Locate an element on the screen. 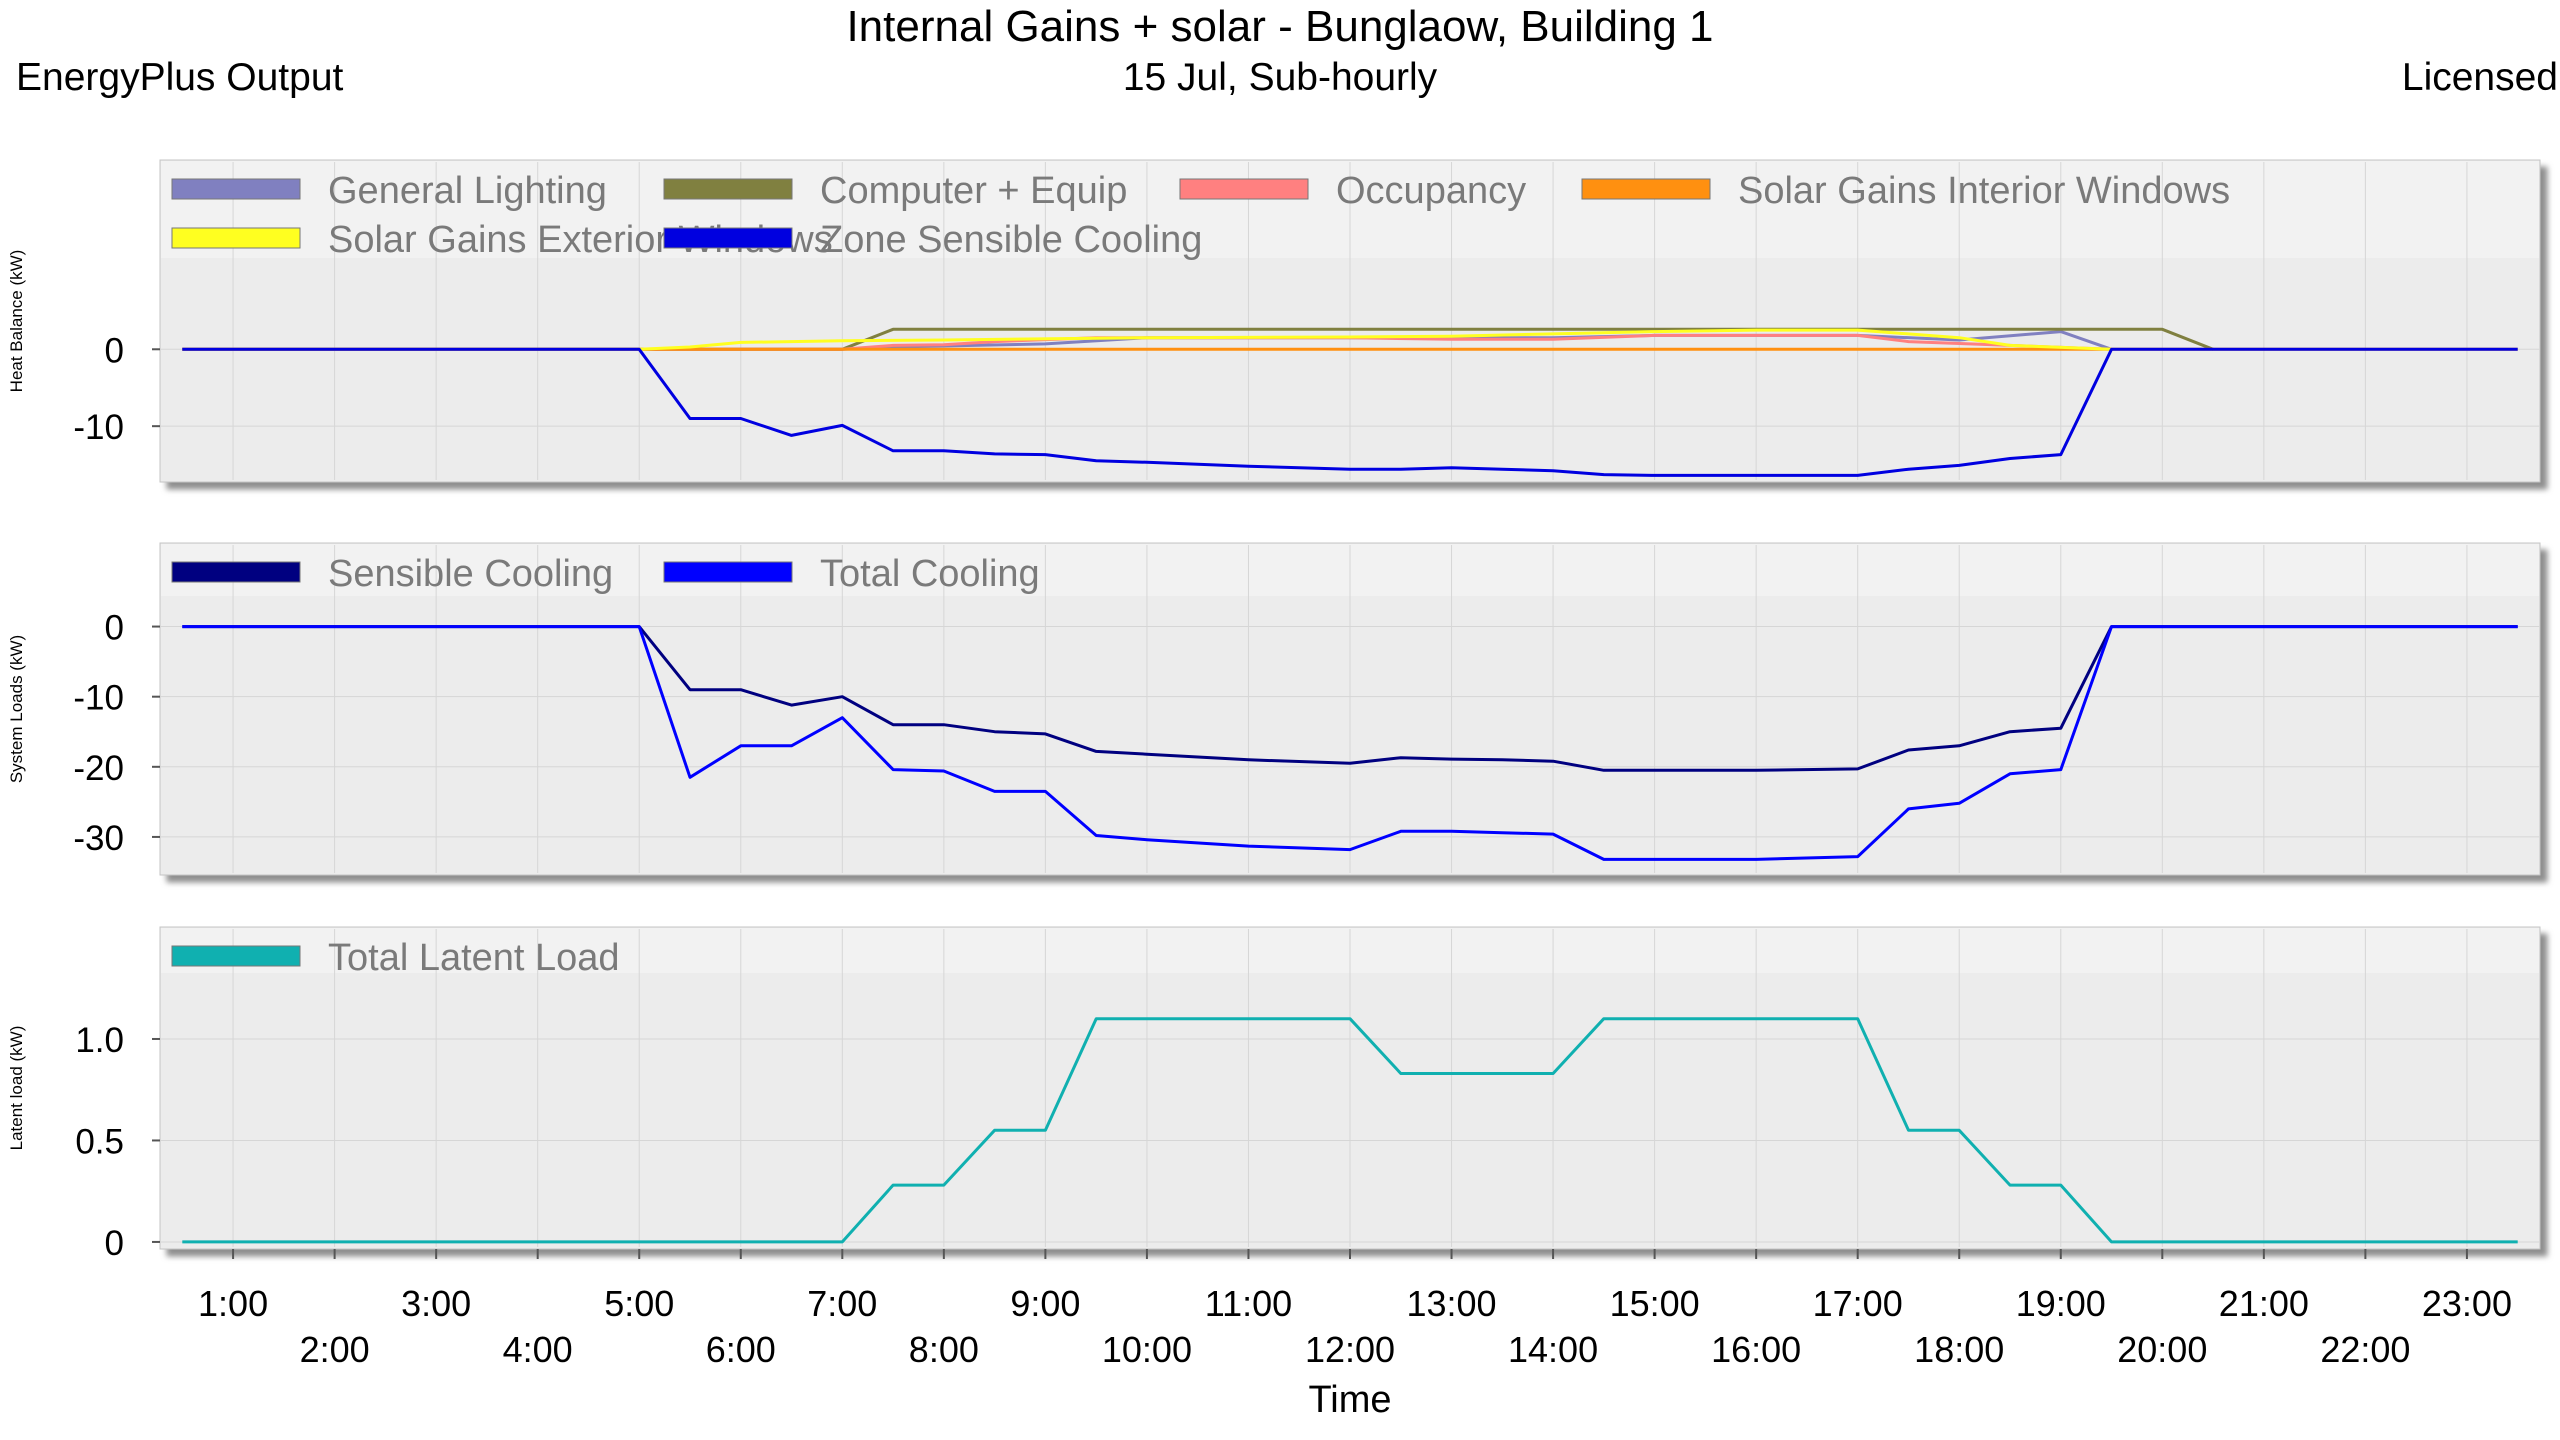 This screenshot has height=1440, width=2560. series-line-zone-sensible-cooling is located at coordinates (1350, 412).